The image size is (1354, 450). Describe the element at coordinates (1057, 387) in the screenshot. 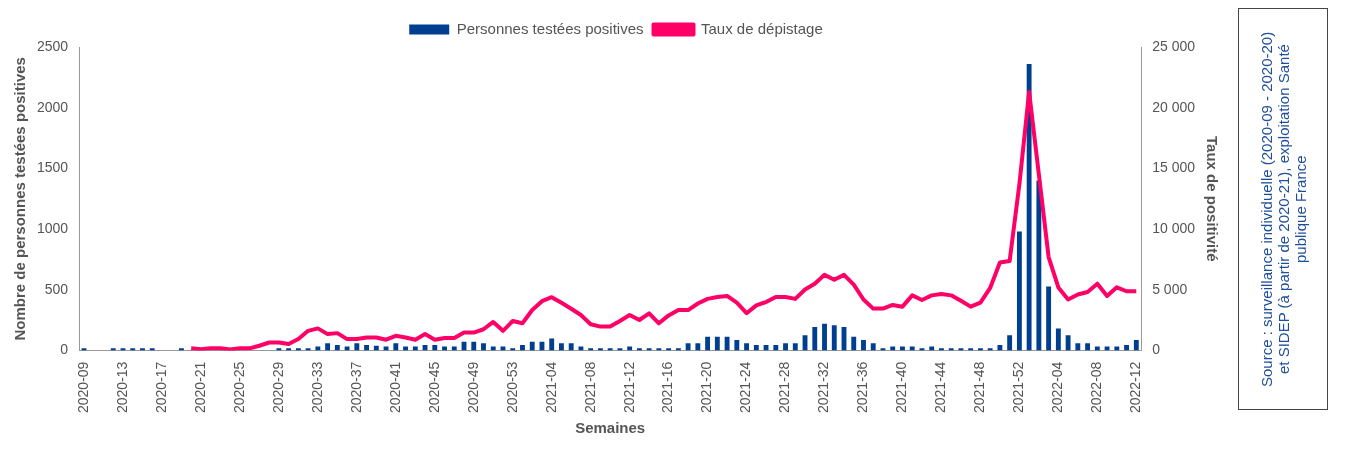

I see `x-tick-label: 2022-04` at that location.